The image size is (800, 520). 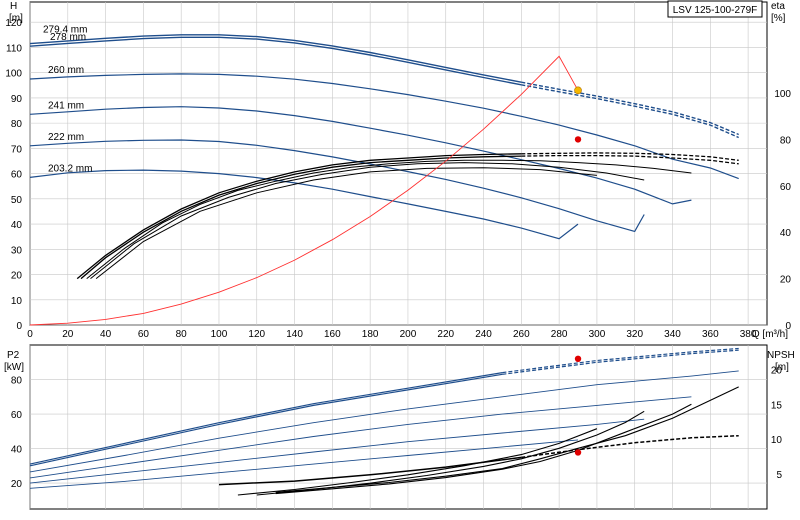 What do you see at coordinates (17, 250) in the screenshot?
I see `head-tick-label: 30` at bounding box center [17, 250].